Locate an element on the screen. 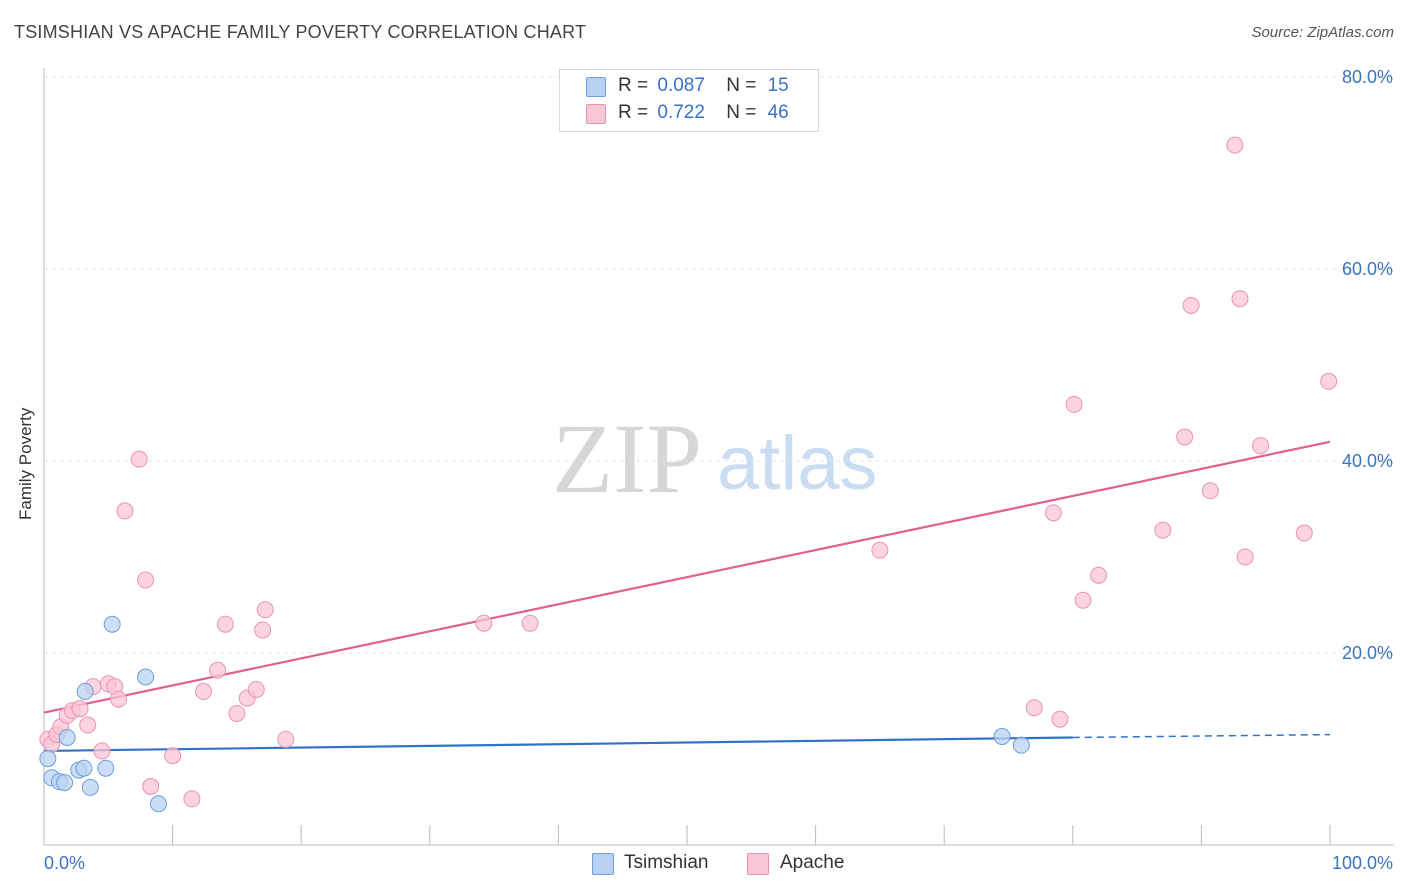 The width and height of the screenshot is (1406, 892). legend-r-value-tsimshian: 0.087 is located at coordinates (681, 85).